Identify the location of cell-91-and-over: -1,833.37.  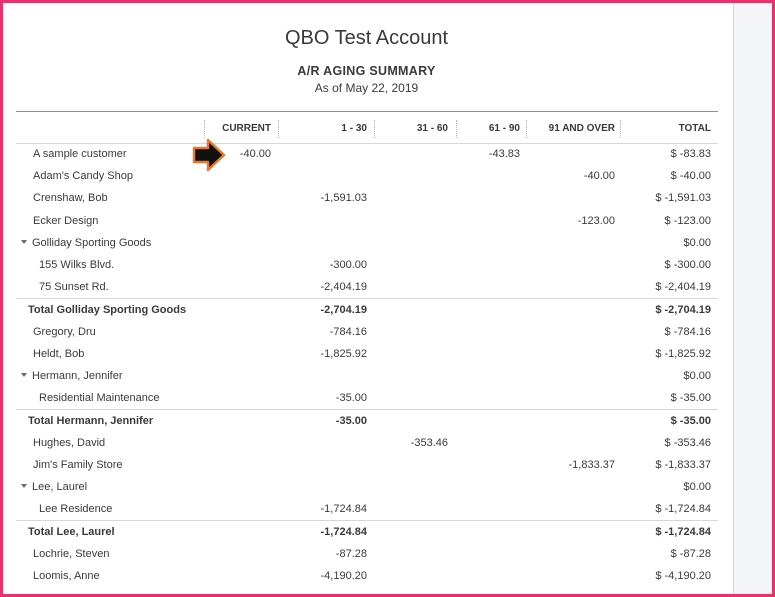
(591, 464).